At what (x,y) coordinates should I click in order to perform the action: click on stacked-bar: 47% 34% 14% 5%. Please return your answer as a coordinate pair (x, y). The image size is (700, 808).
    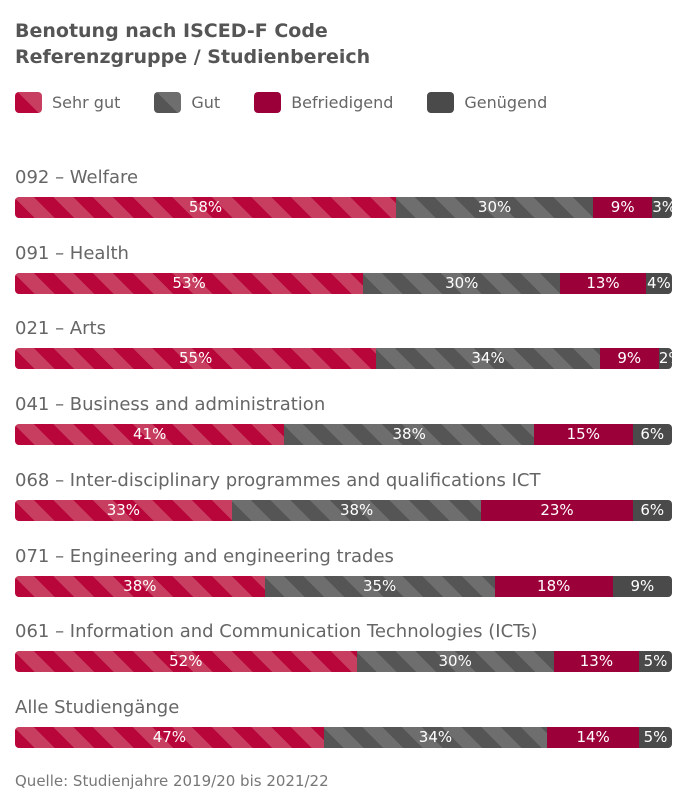
    Looking at the image, I should click on (343, 737).